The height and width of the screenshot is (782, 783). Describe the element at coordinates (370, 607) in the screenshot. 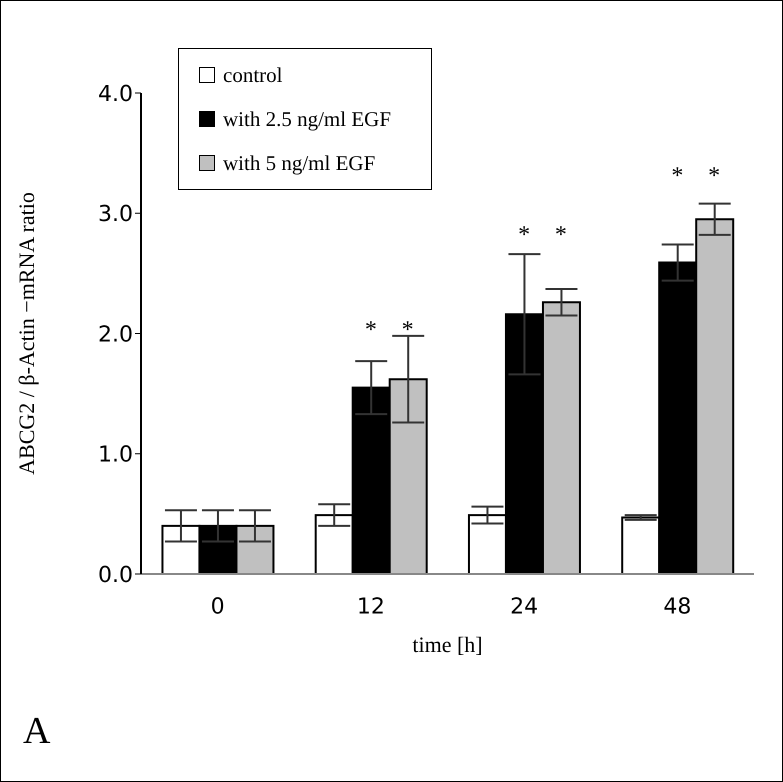

I see `x-tick-label: 12` at that location.